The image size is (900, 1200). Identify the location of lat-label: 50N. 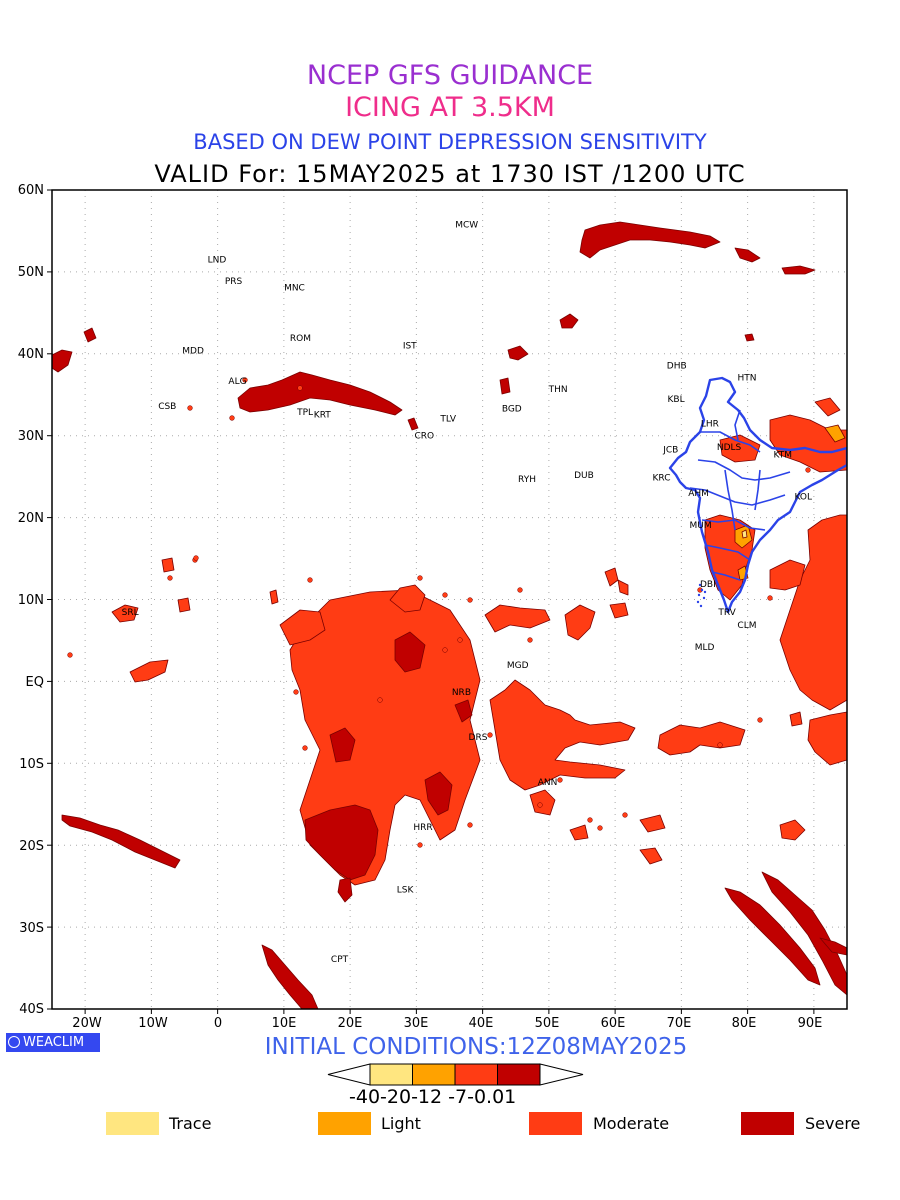
(30, 272).